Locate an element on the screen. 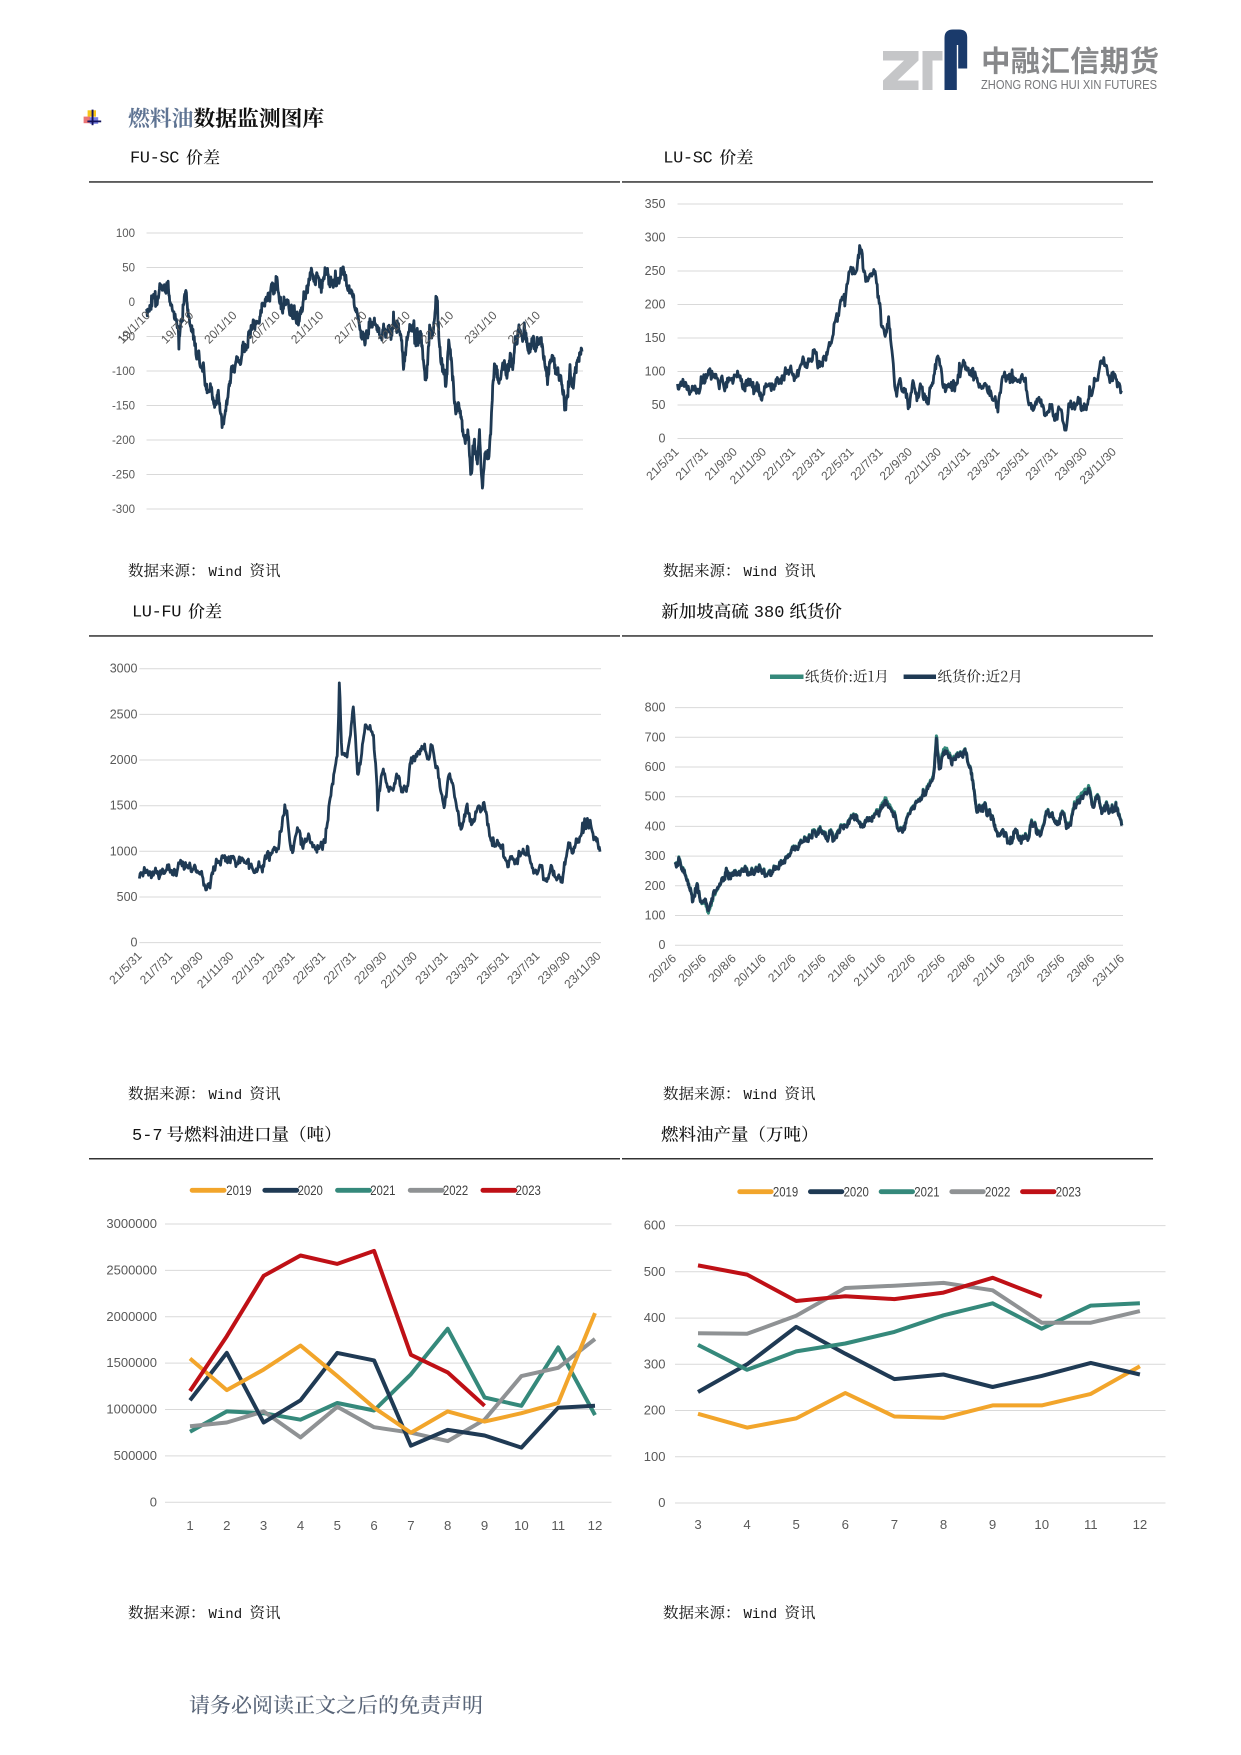 The width and height of the screenshot is (1241, 1755). svg-text: FU-SC is located at coordinates (154, 159).